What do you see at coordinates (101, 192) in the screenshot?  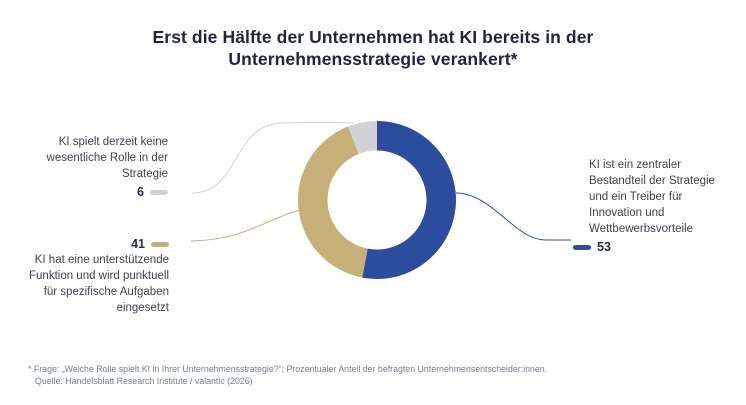 I see `callout-none-value-row: 6` at bounding box center [101, 192].